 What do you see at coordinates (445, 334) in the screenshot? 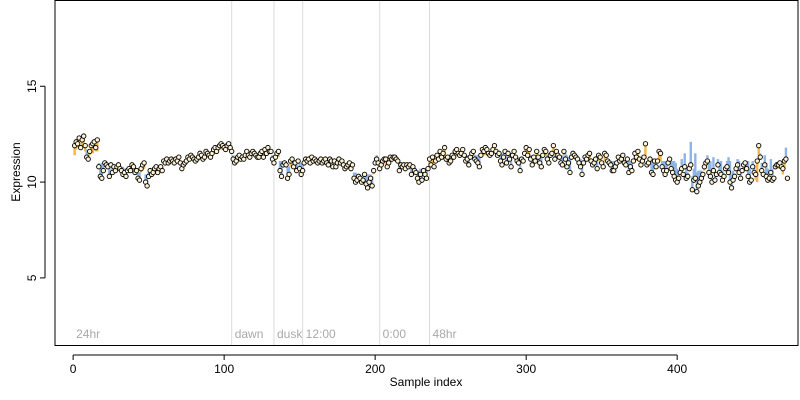
I see `annotation-label: 48hr` at bounding box center [445, 334].